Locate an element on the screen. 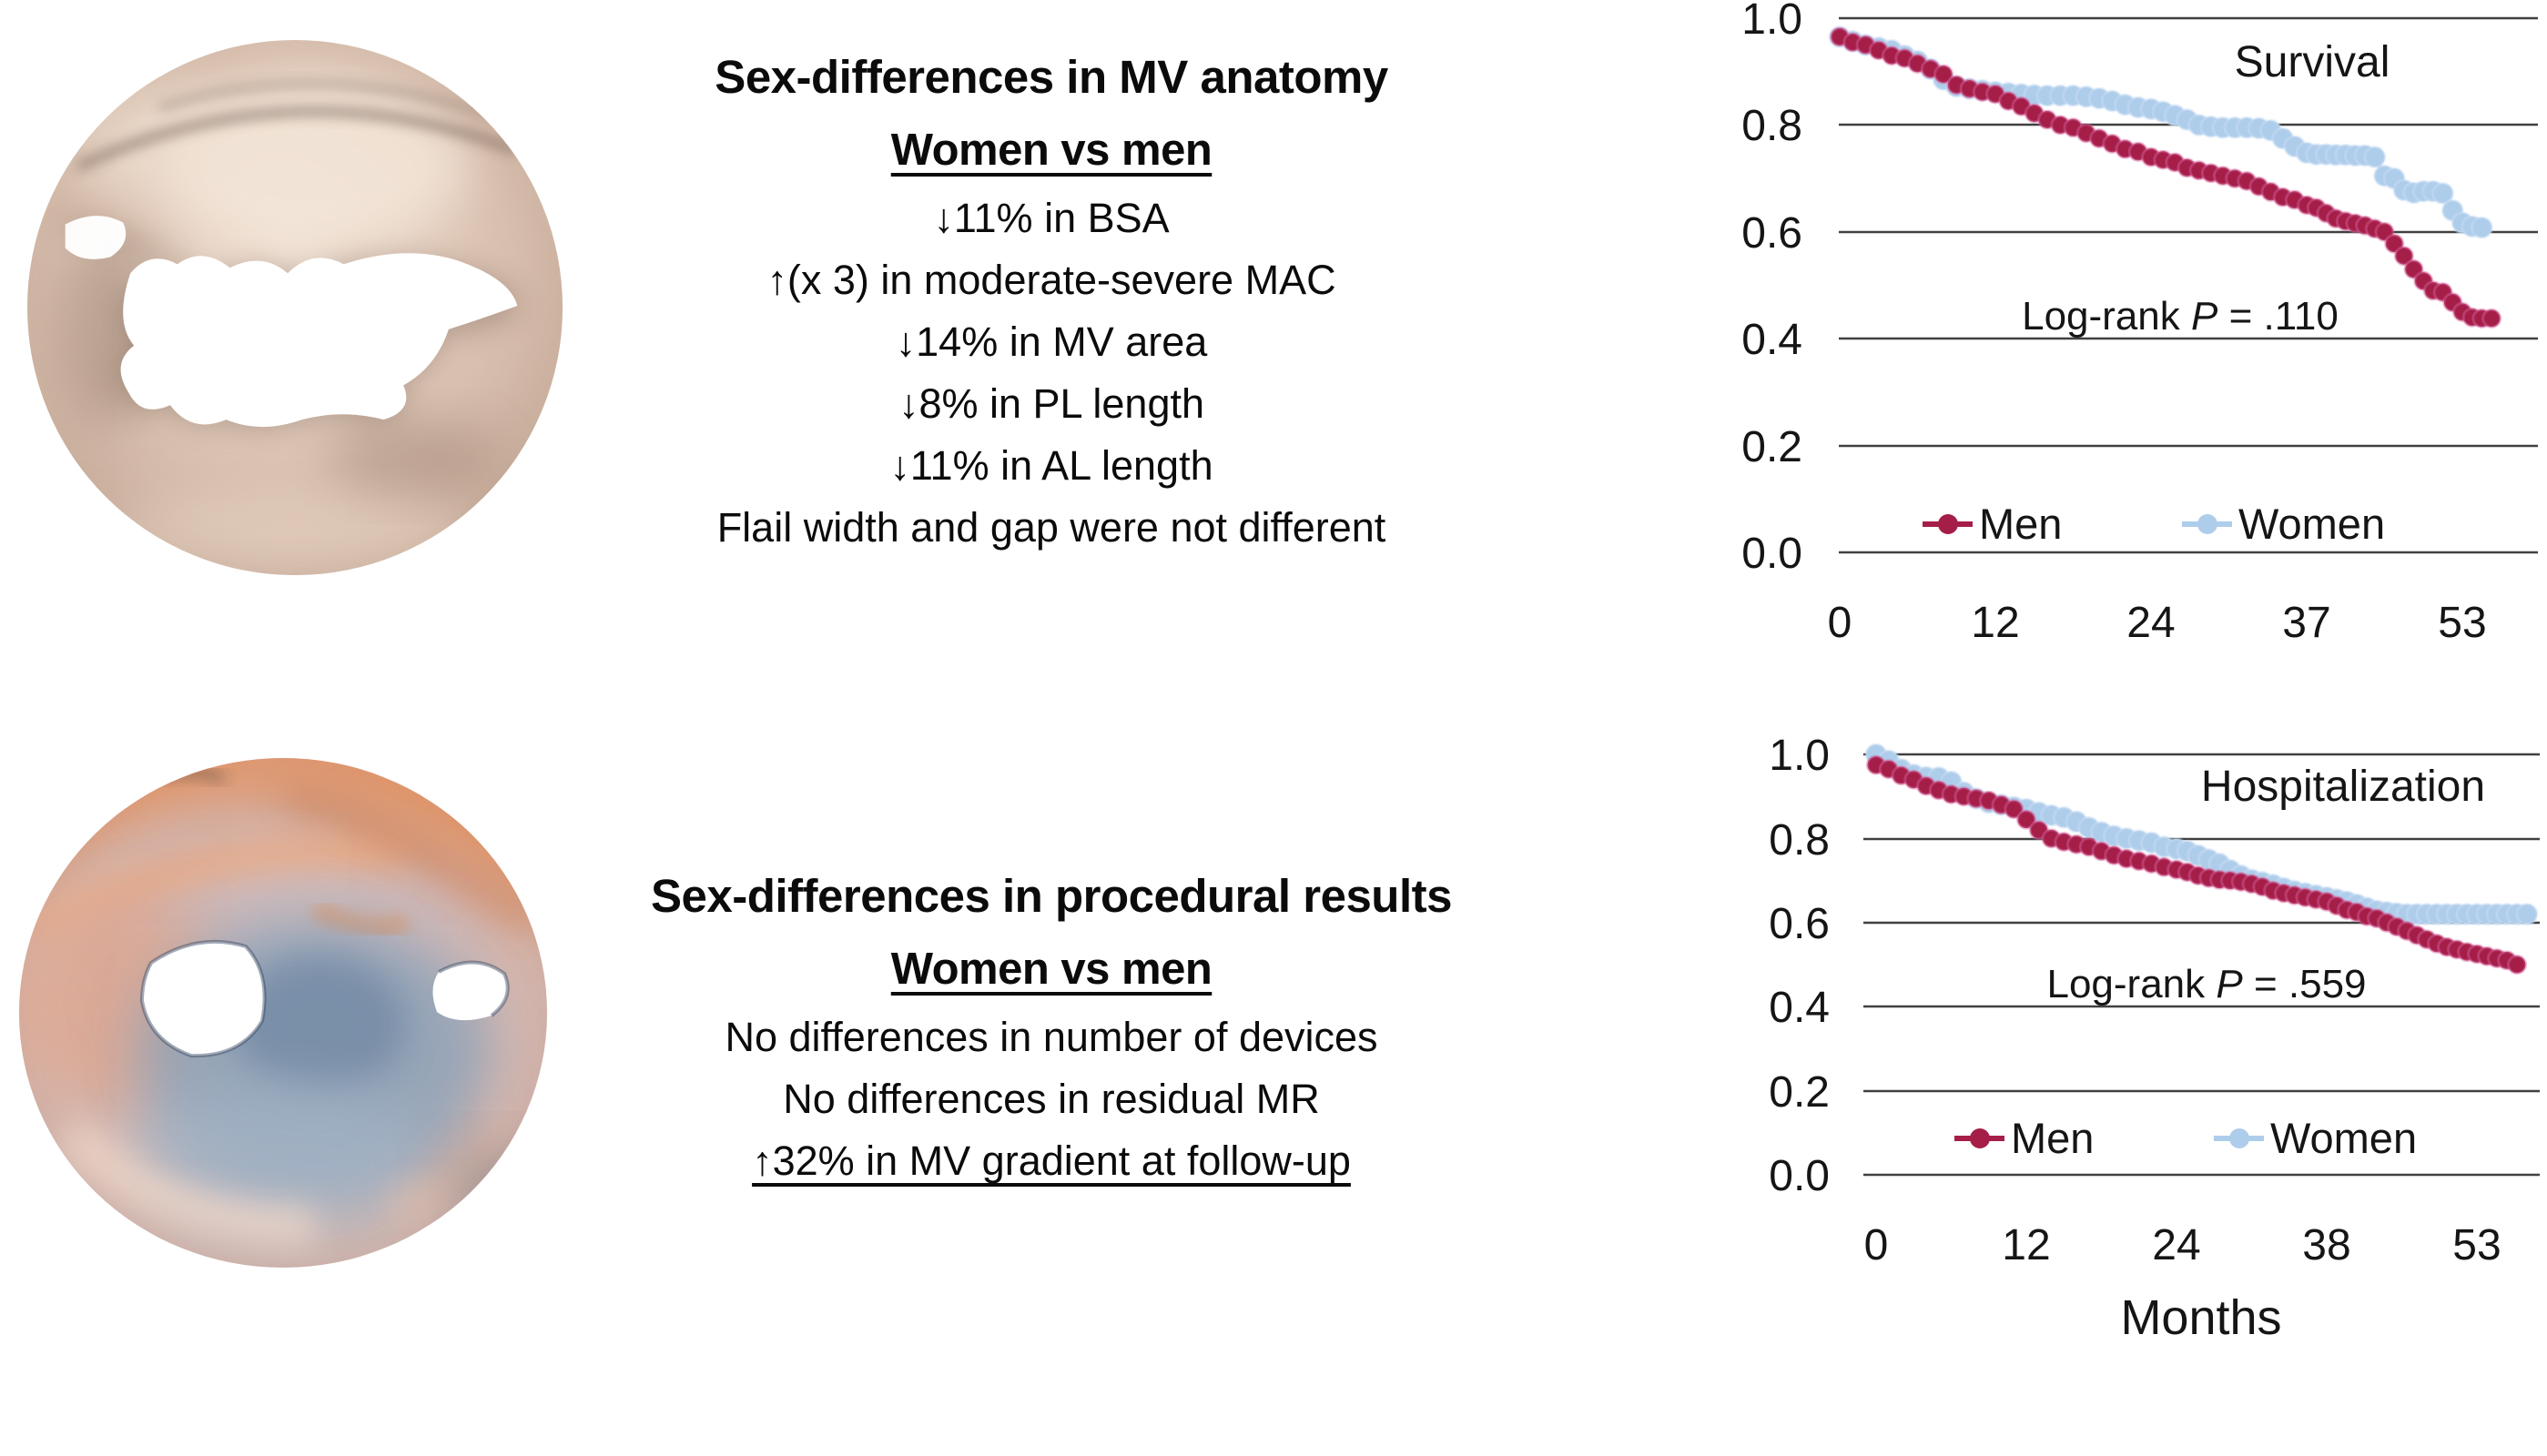 This screenshot has width=2547, height=1456. x-axis-labels: 0 12 24 37 53 is located at coordinates (2157, 623).